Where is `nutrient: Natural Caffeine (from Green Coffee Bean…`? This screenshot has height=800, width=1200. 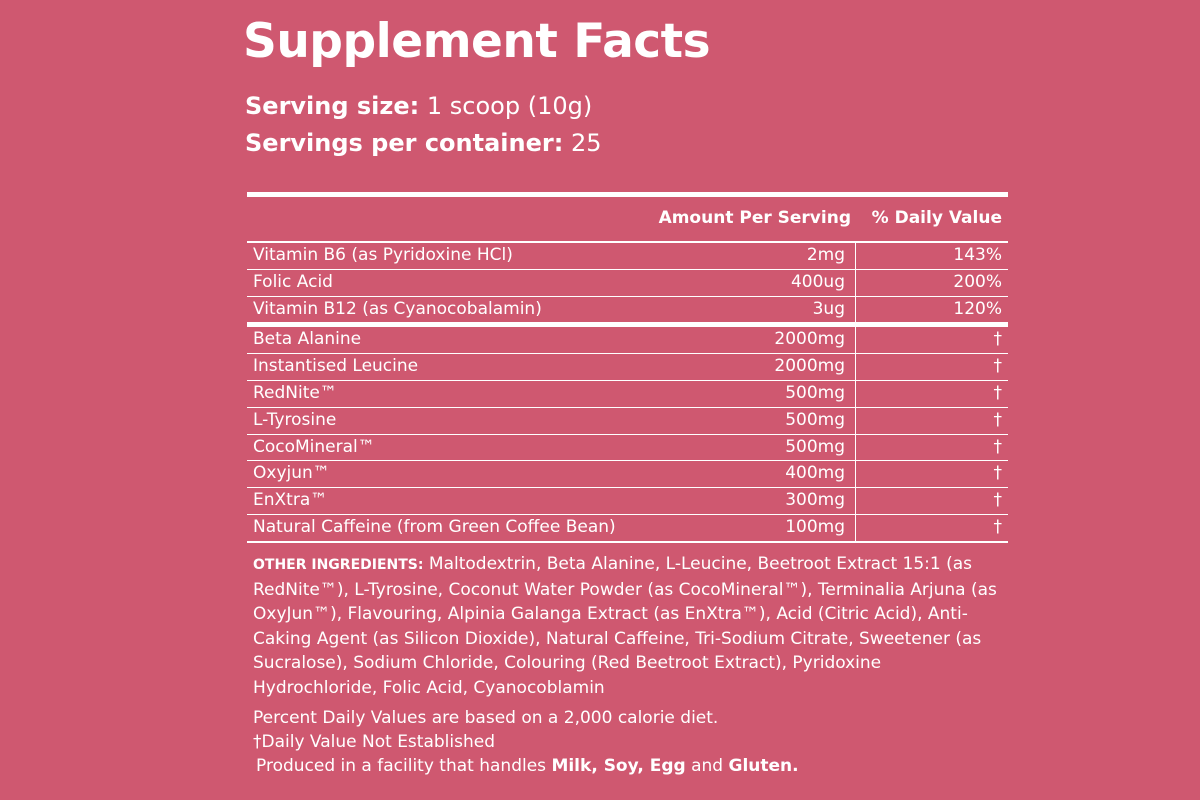
nutrient: Natural Caffeine (from Green Coffee Bean… is located at coordinates (434, 527).